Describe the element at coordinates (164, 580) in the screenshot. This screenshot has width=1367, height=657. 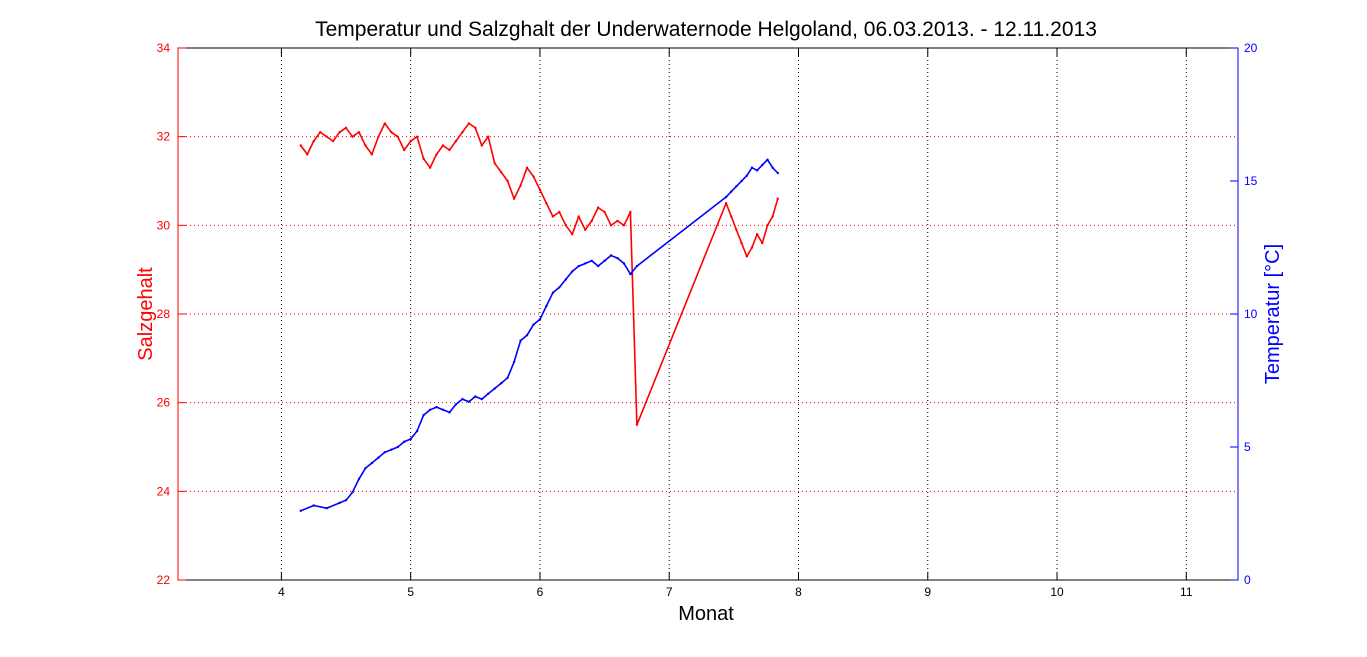
I see `y-left-tick-label: 22` at that location.